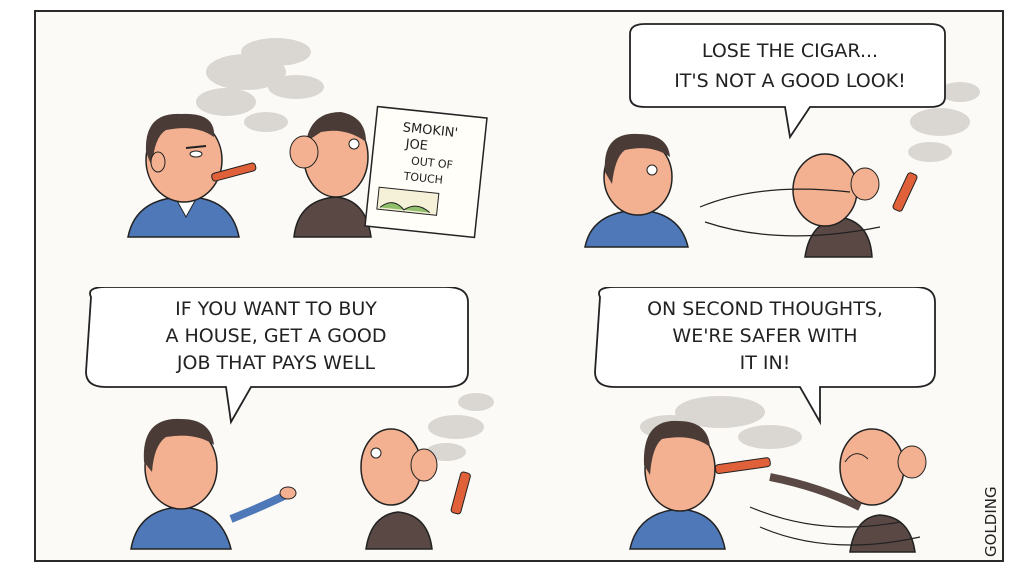  I want to click on newspaper, so click(426, 172).